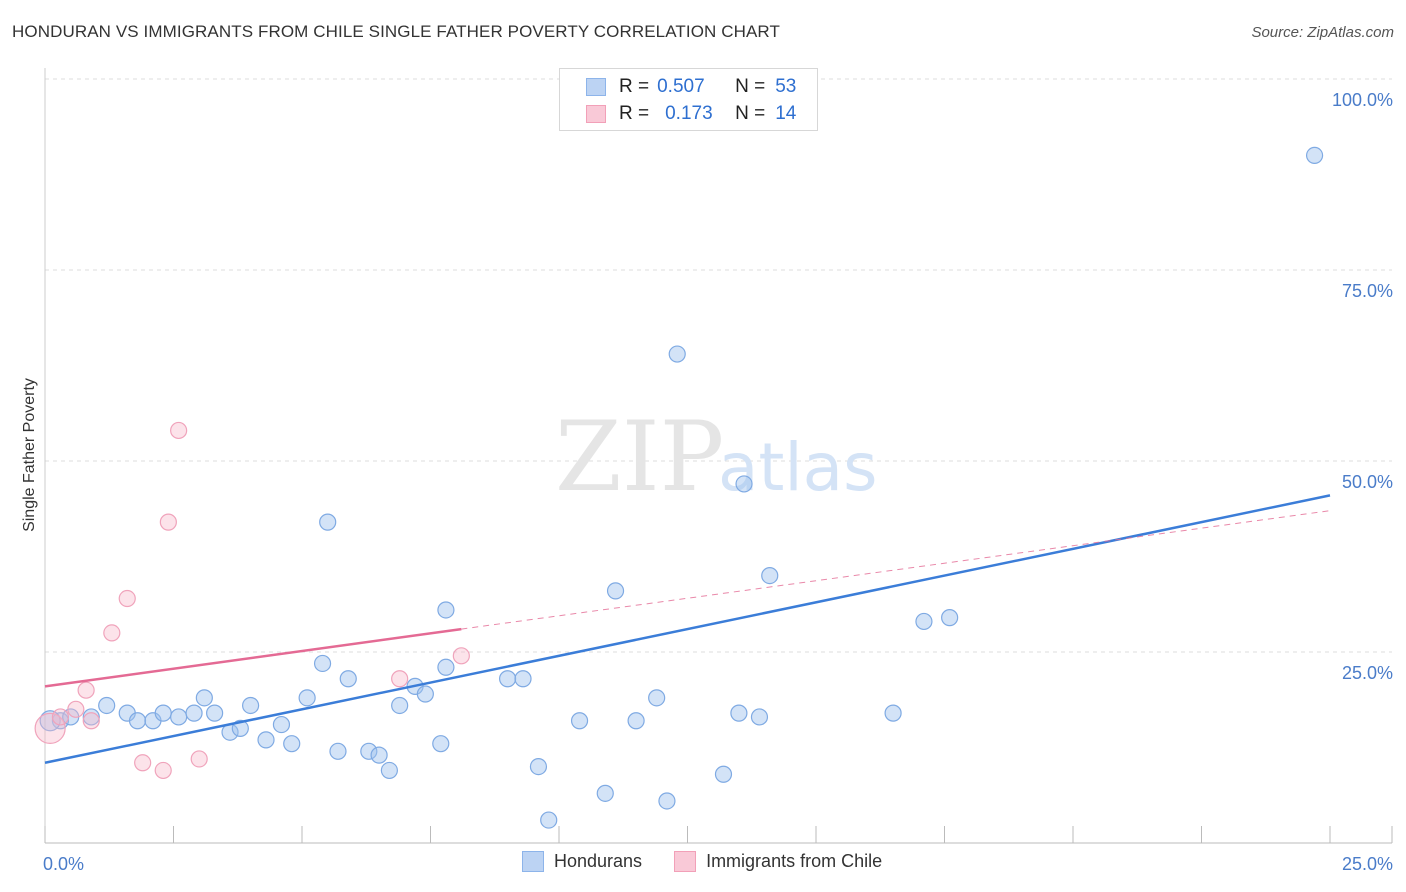 The height and width of the screenshot is (892, 1406). I want to click on legend-n-value: 53, so click(786, 86).